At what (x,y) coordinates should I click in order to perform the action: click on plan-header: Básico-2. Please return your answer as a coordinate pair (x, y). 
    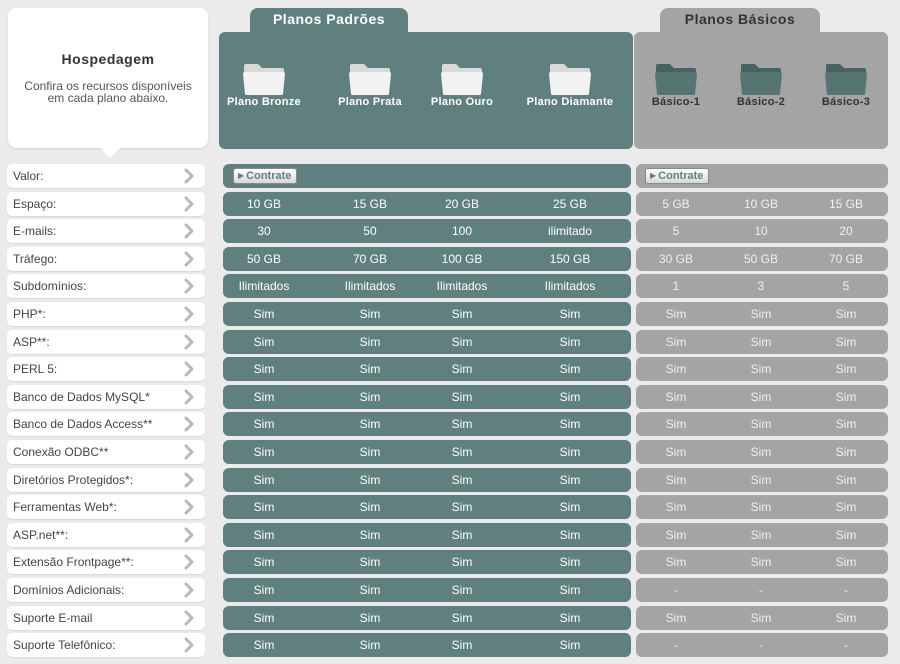
    Looking at the image, I should click on (761, 90).